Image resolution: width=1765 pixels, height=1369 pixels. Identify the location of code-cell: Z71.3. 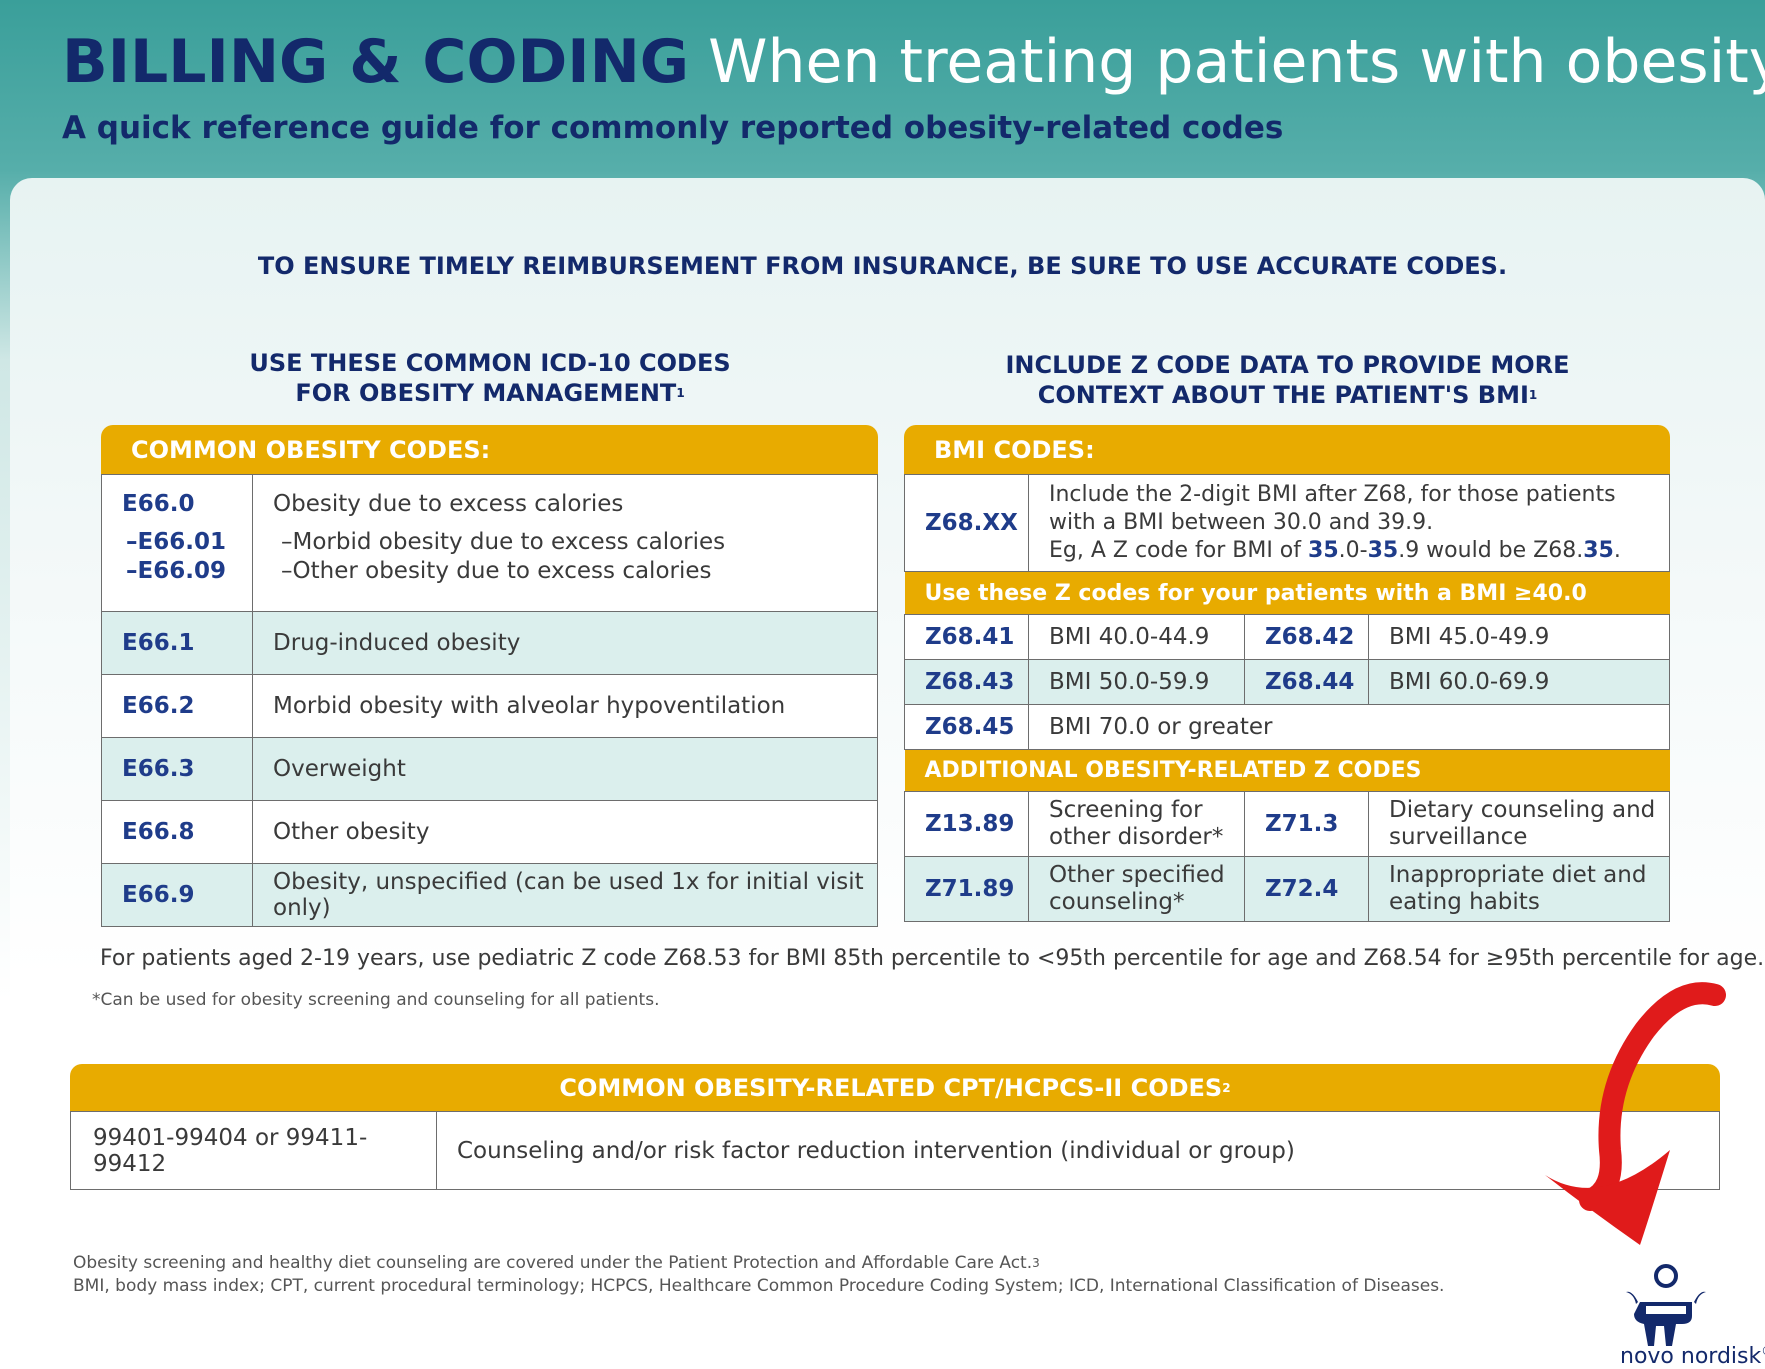
(1306, 824).